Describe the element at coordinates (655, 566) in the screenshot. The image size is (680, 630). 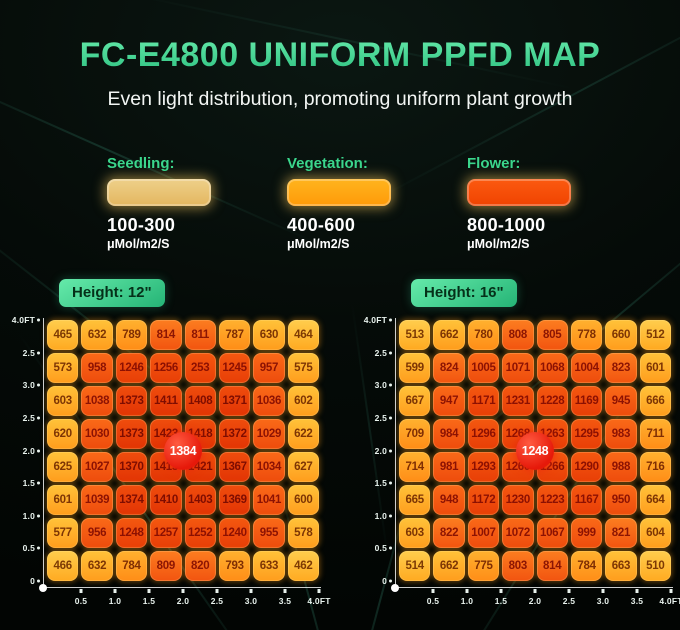
I see `ppfd-cell: 510` at that location.